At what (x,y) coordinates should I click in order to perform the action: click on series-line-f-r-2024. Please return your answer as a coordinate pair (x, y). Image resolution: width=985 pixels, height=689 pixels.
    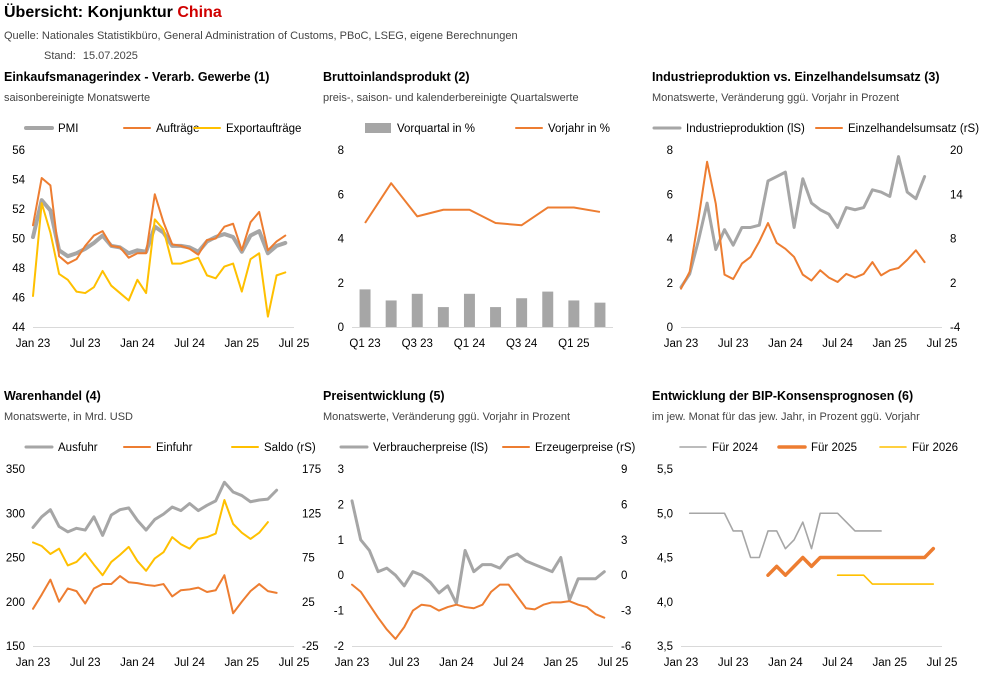
    Looking at the image, I should click on (785, 535).